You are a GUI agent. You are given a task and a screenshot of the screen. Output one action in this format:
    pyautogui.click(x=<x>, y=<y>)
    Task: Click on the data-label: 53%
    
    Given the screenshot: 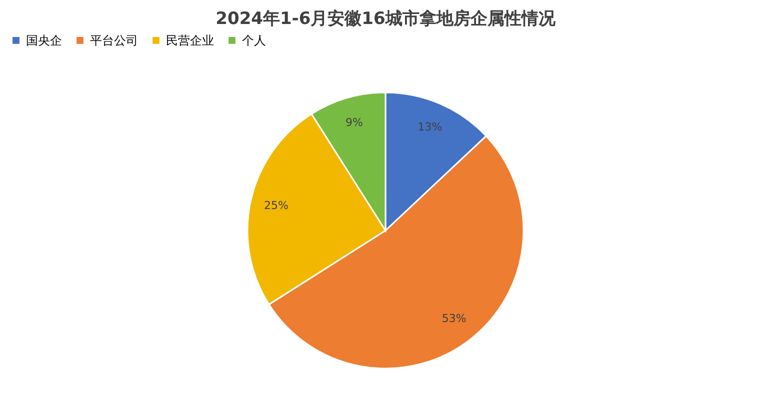 What is the action you would take?
    pyautogui.click(x=454, y=318)
    